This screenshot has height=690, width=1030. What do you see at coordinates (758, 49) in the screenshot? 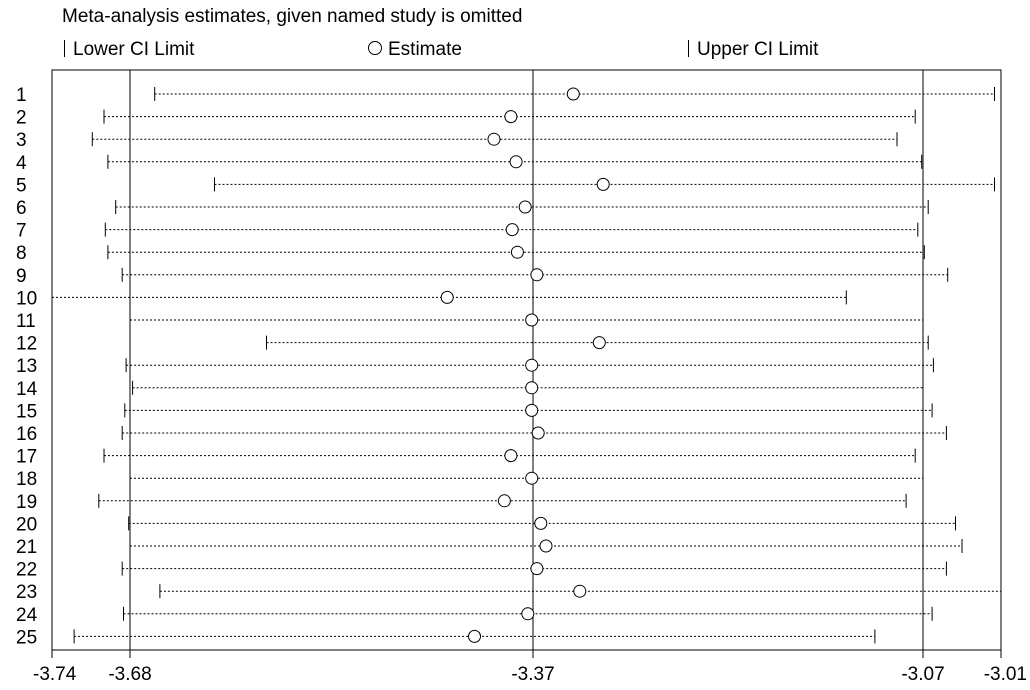
I see `legend-upper-label: Upper CI Limit` at bounding box center [758, 49].